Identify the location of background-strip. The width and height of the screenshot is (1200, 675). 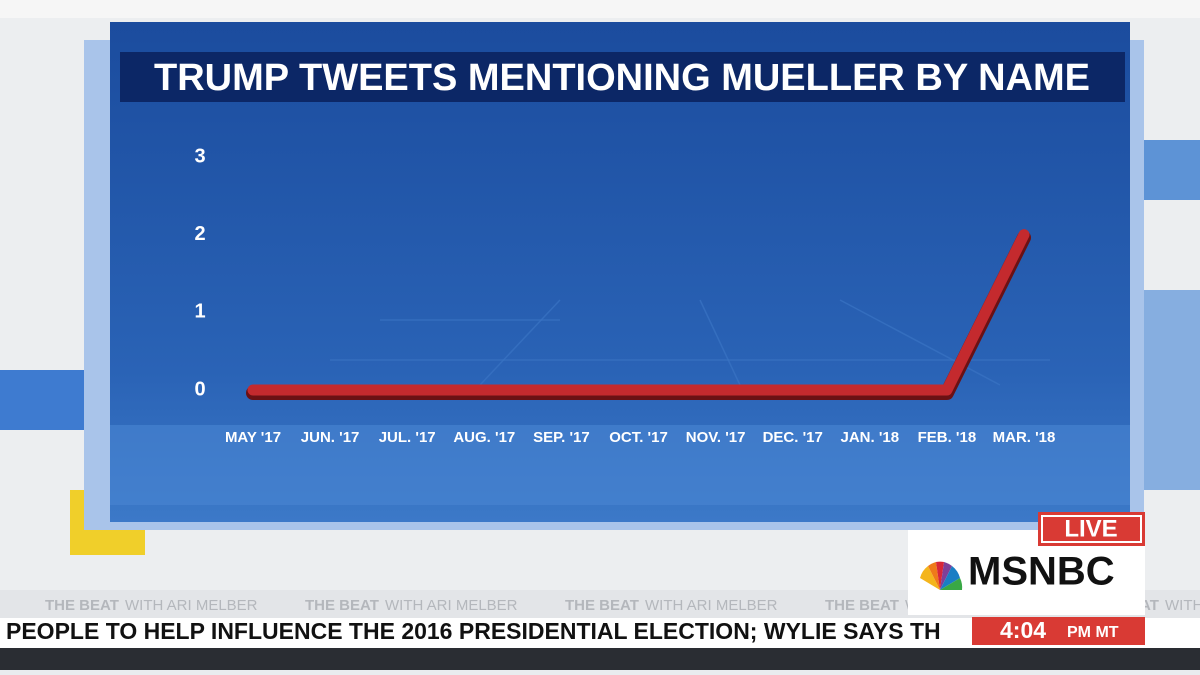
(600, 9).